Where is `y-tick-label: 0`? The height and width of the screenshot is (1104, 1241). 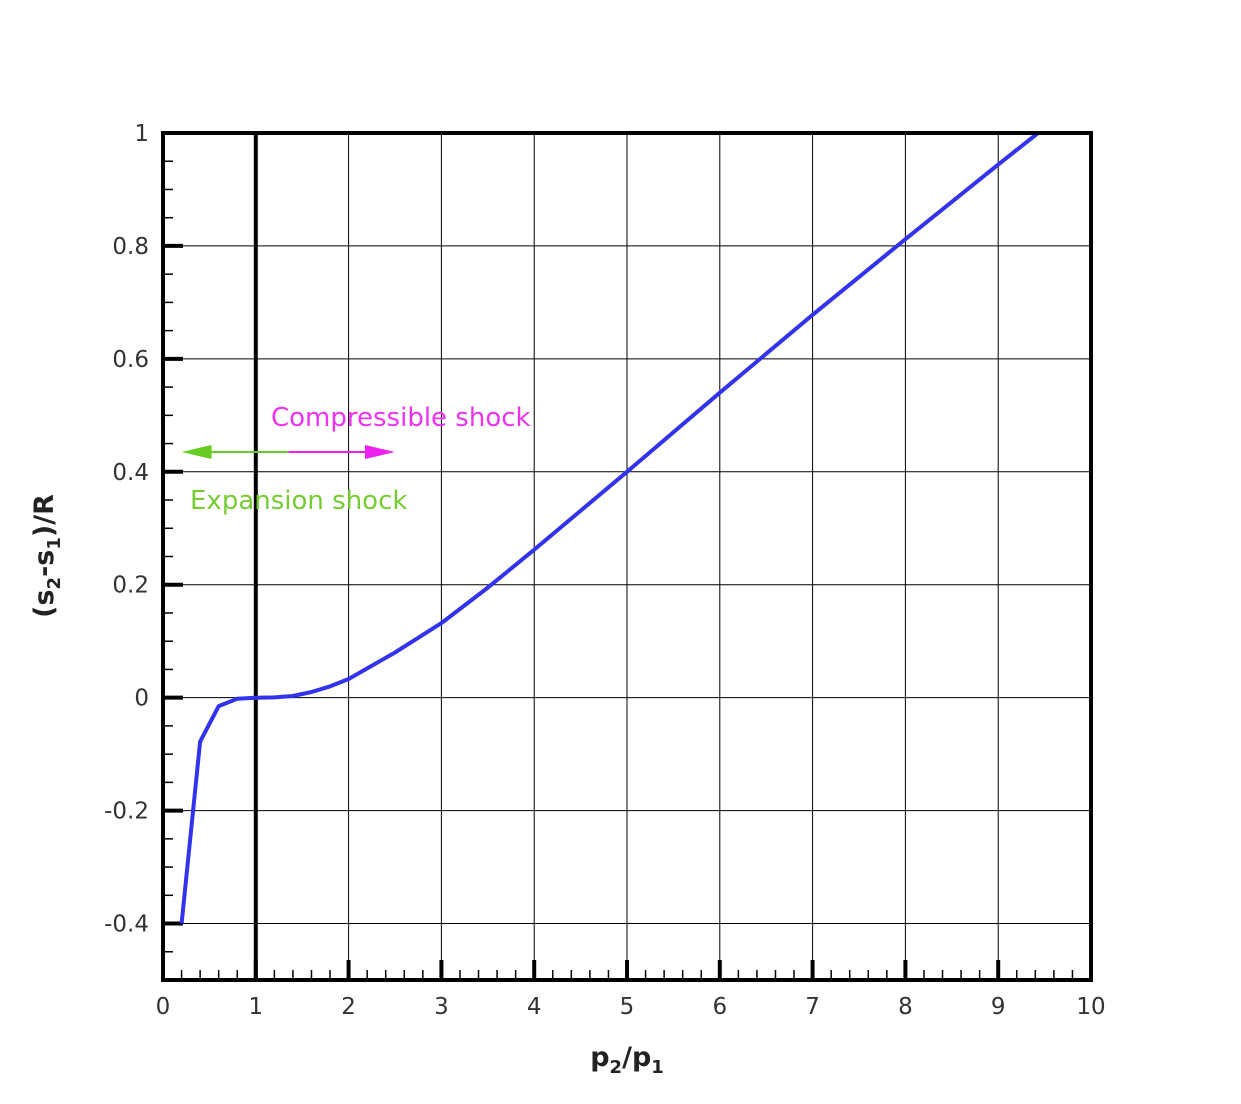
y-tick-label: 0 is located at coordinates (141, 699).